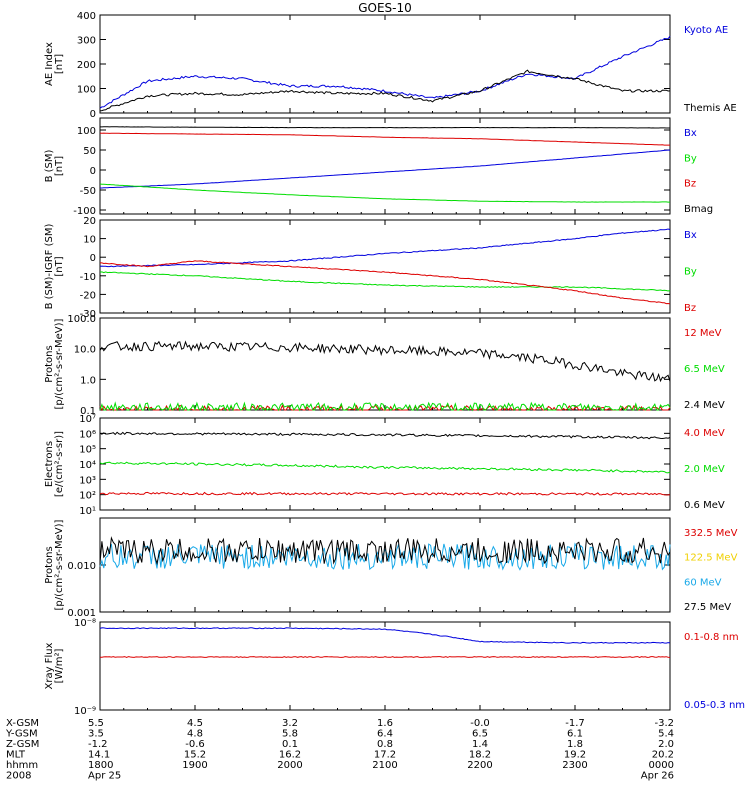 The height and width of the screenshot is (800, 750). Describe the element at coordinates (703, 582) in the screenshot. I see `legend-label: 60 MeV` at that location.